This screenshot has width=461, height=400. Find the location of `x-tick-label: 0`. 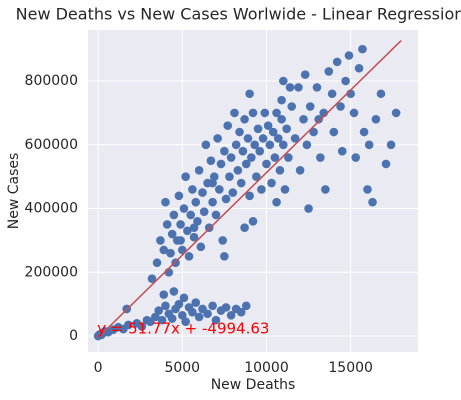

x-tick-label: 0 is located at coordinates (98, 368).